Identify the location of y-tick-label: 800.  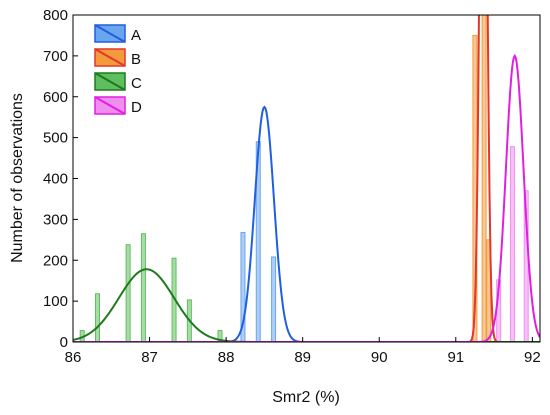
(55, 15).